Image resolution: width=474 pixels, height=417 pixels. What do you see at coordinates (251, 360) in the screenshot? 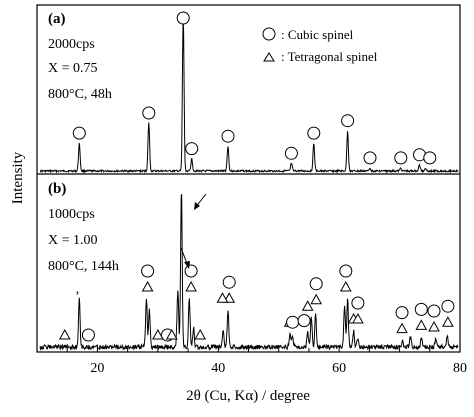
I see `x-axis-ticks: 20 40 60 80` at bounding box center [251, 360].